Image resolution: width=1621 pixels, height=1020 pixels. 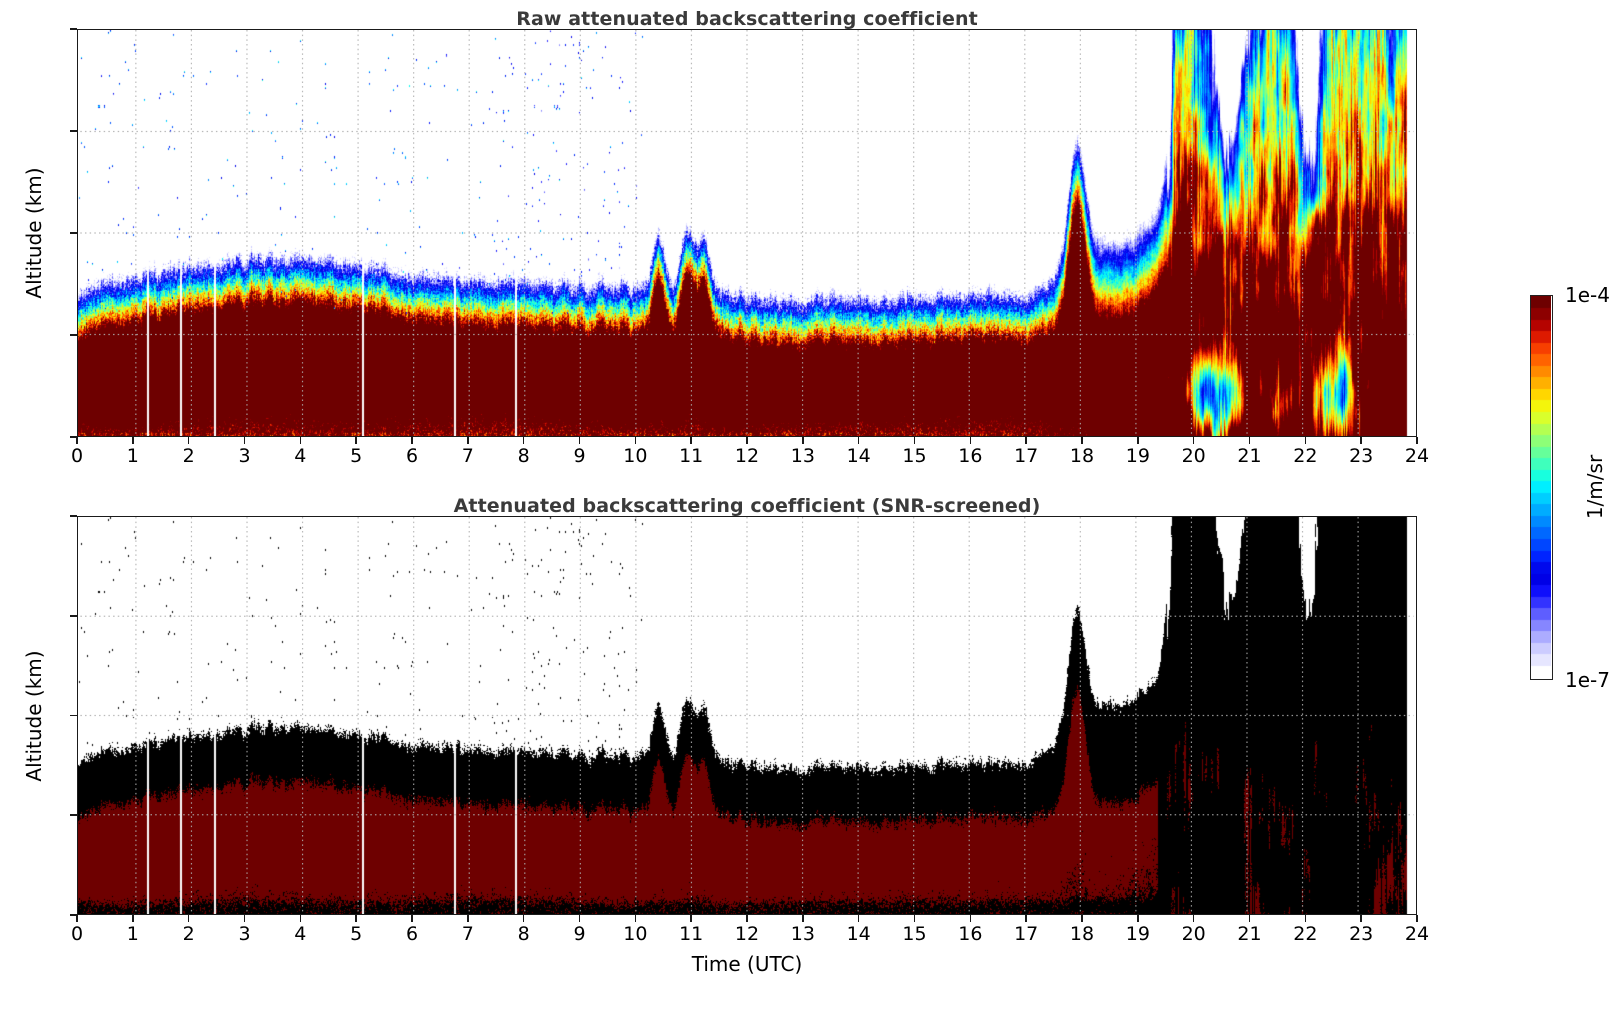 What do you see at coordinates (300, 456) in the screenshot?
I see `x-tick-label: 4` at bounding box center [300, 456].